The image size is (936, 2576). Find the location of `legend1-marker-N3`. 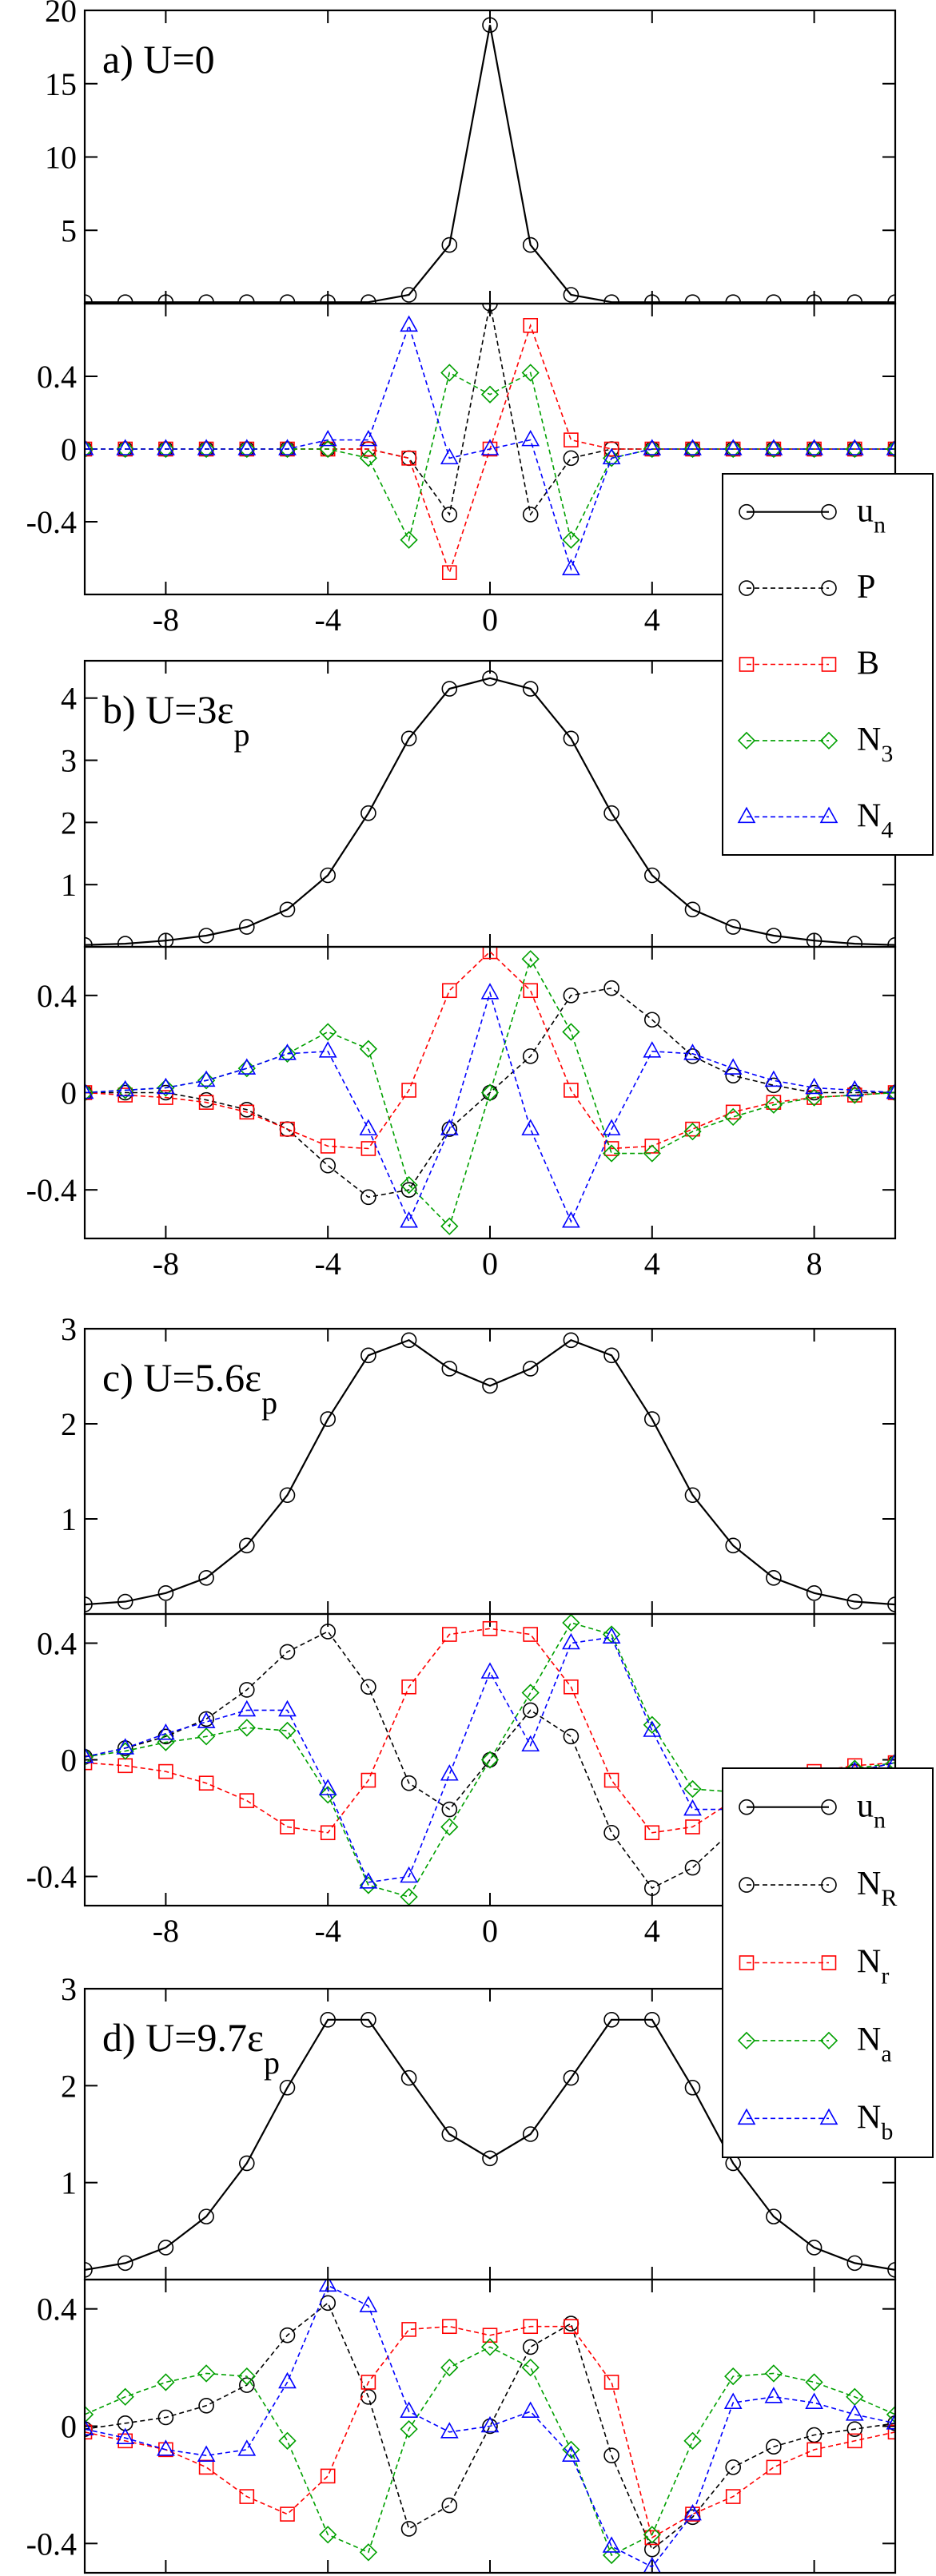

legend1-marker-N3 is located at coordinates (828, 740).